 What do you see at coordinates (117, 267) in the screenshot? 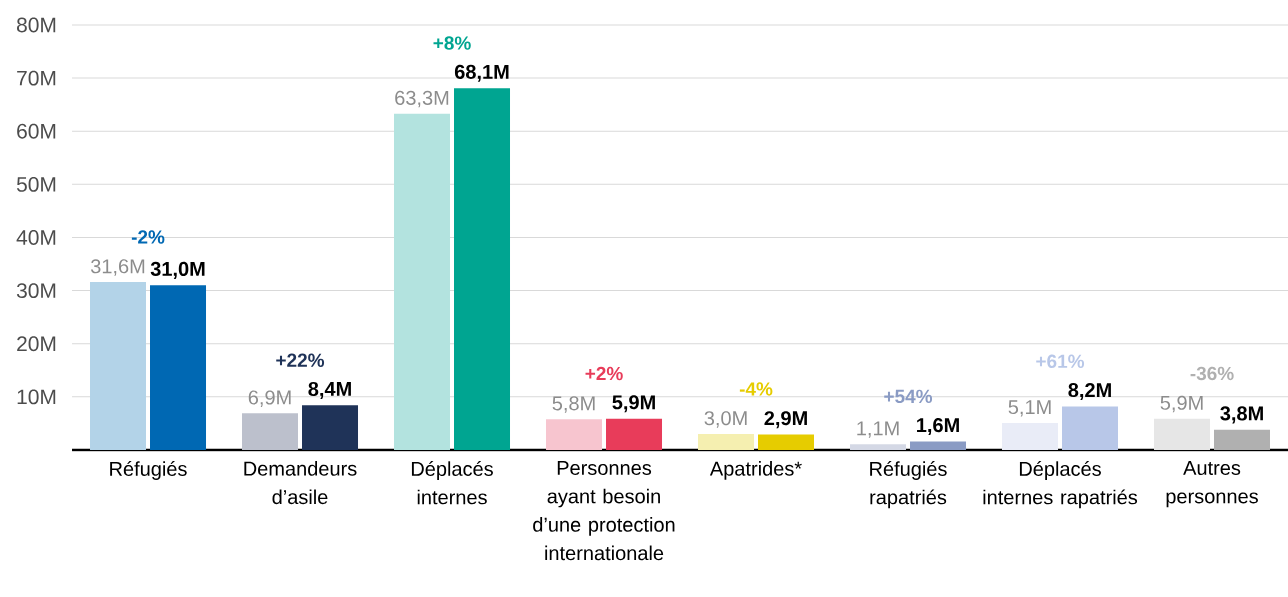
I see `data-label: 31,6M` at bounding box center [117, 267].